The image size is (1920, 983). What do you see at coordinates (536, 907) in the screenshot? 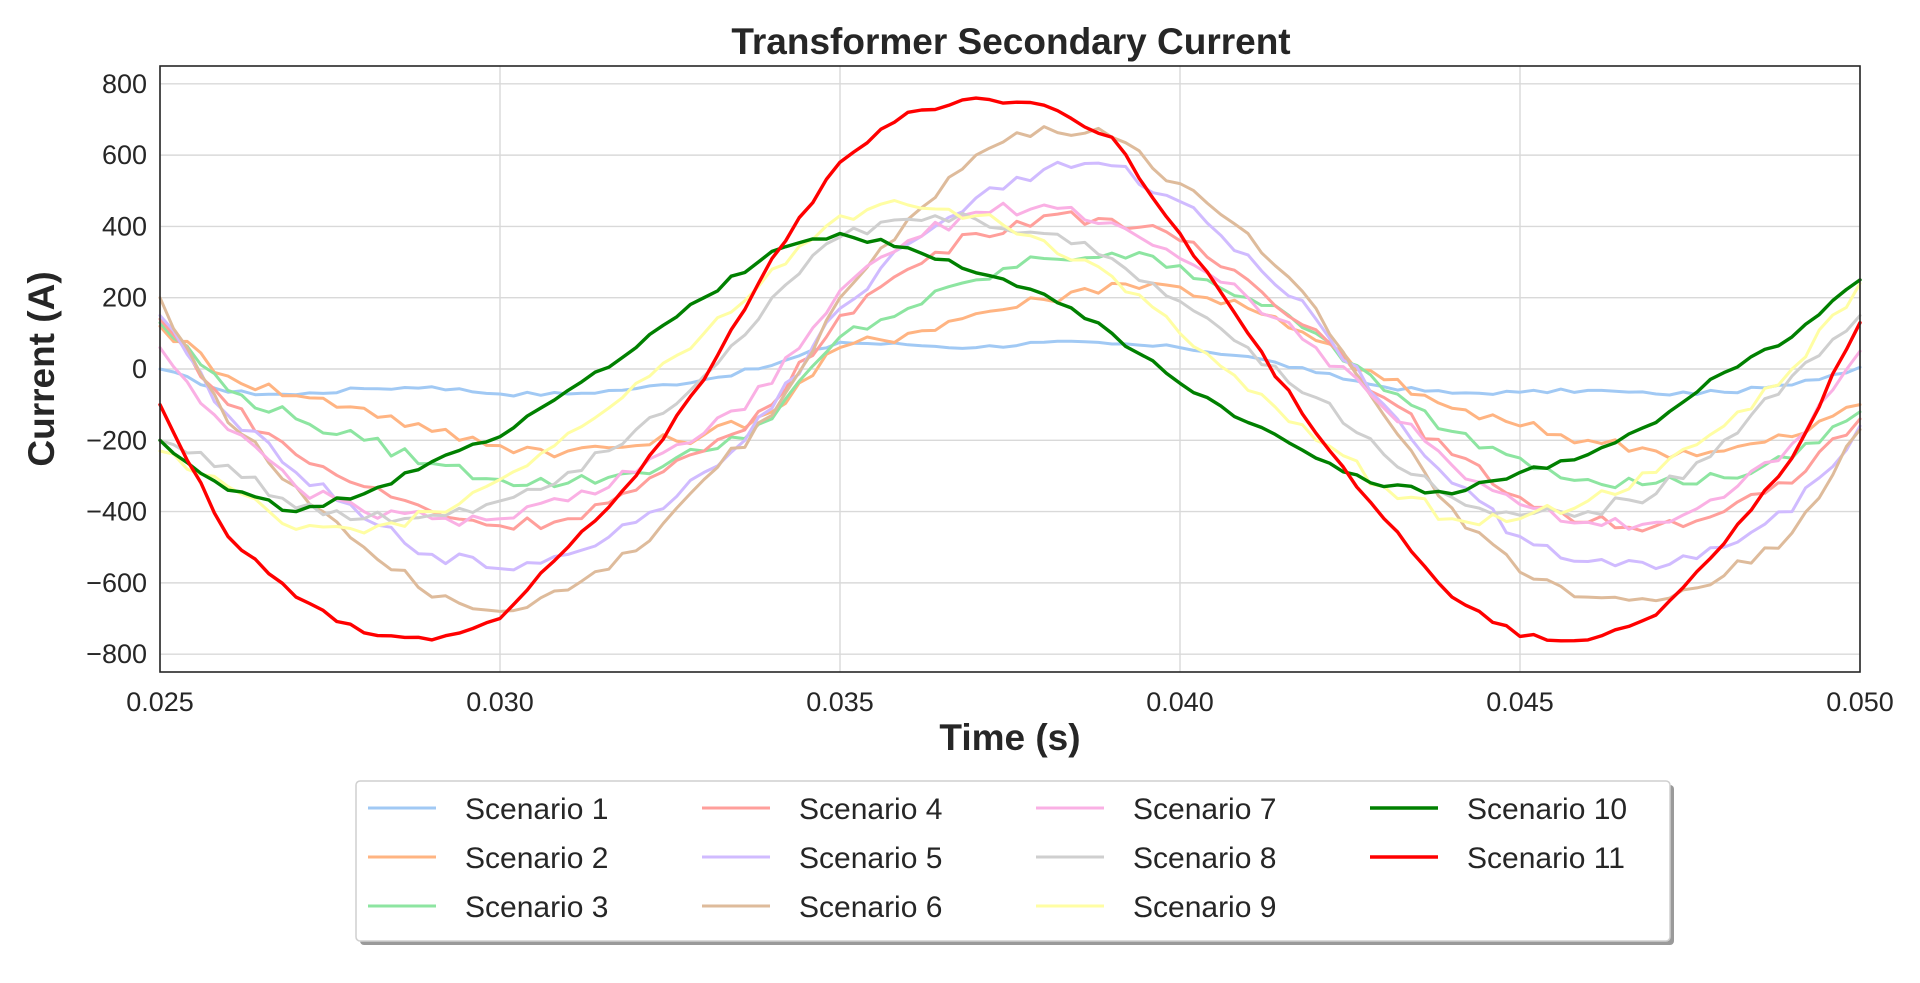
I see `legend-label: Scenario 3` at bounding box center [536, 907].